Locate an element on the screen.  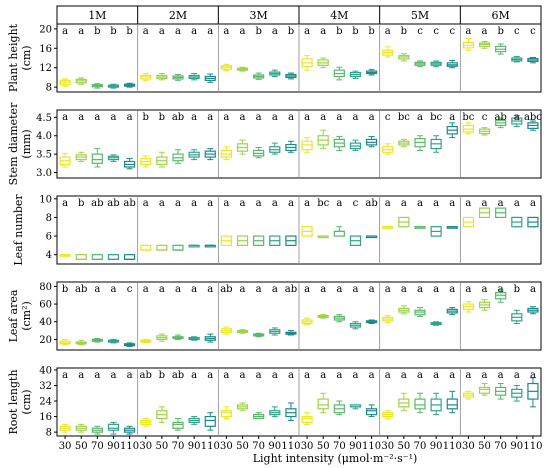
y-tick-label: 10 is located at coordinates (45, 199).